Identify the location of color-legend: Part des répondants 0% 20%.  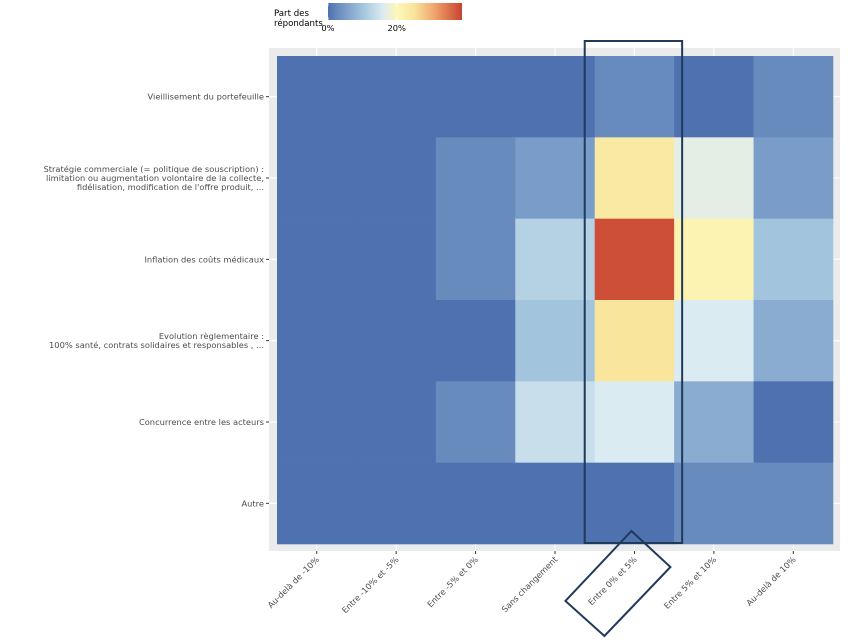
(368, 18).